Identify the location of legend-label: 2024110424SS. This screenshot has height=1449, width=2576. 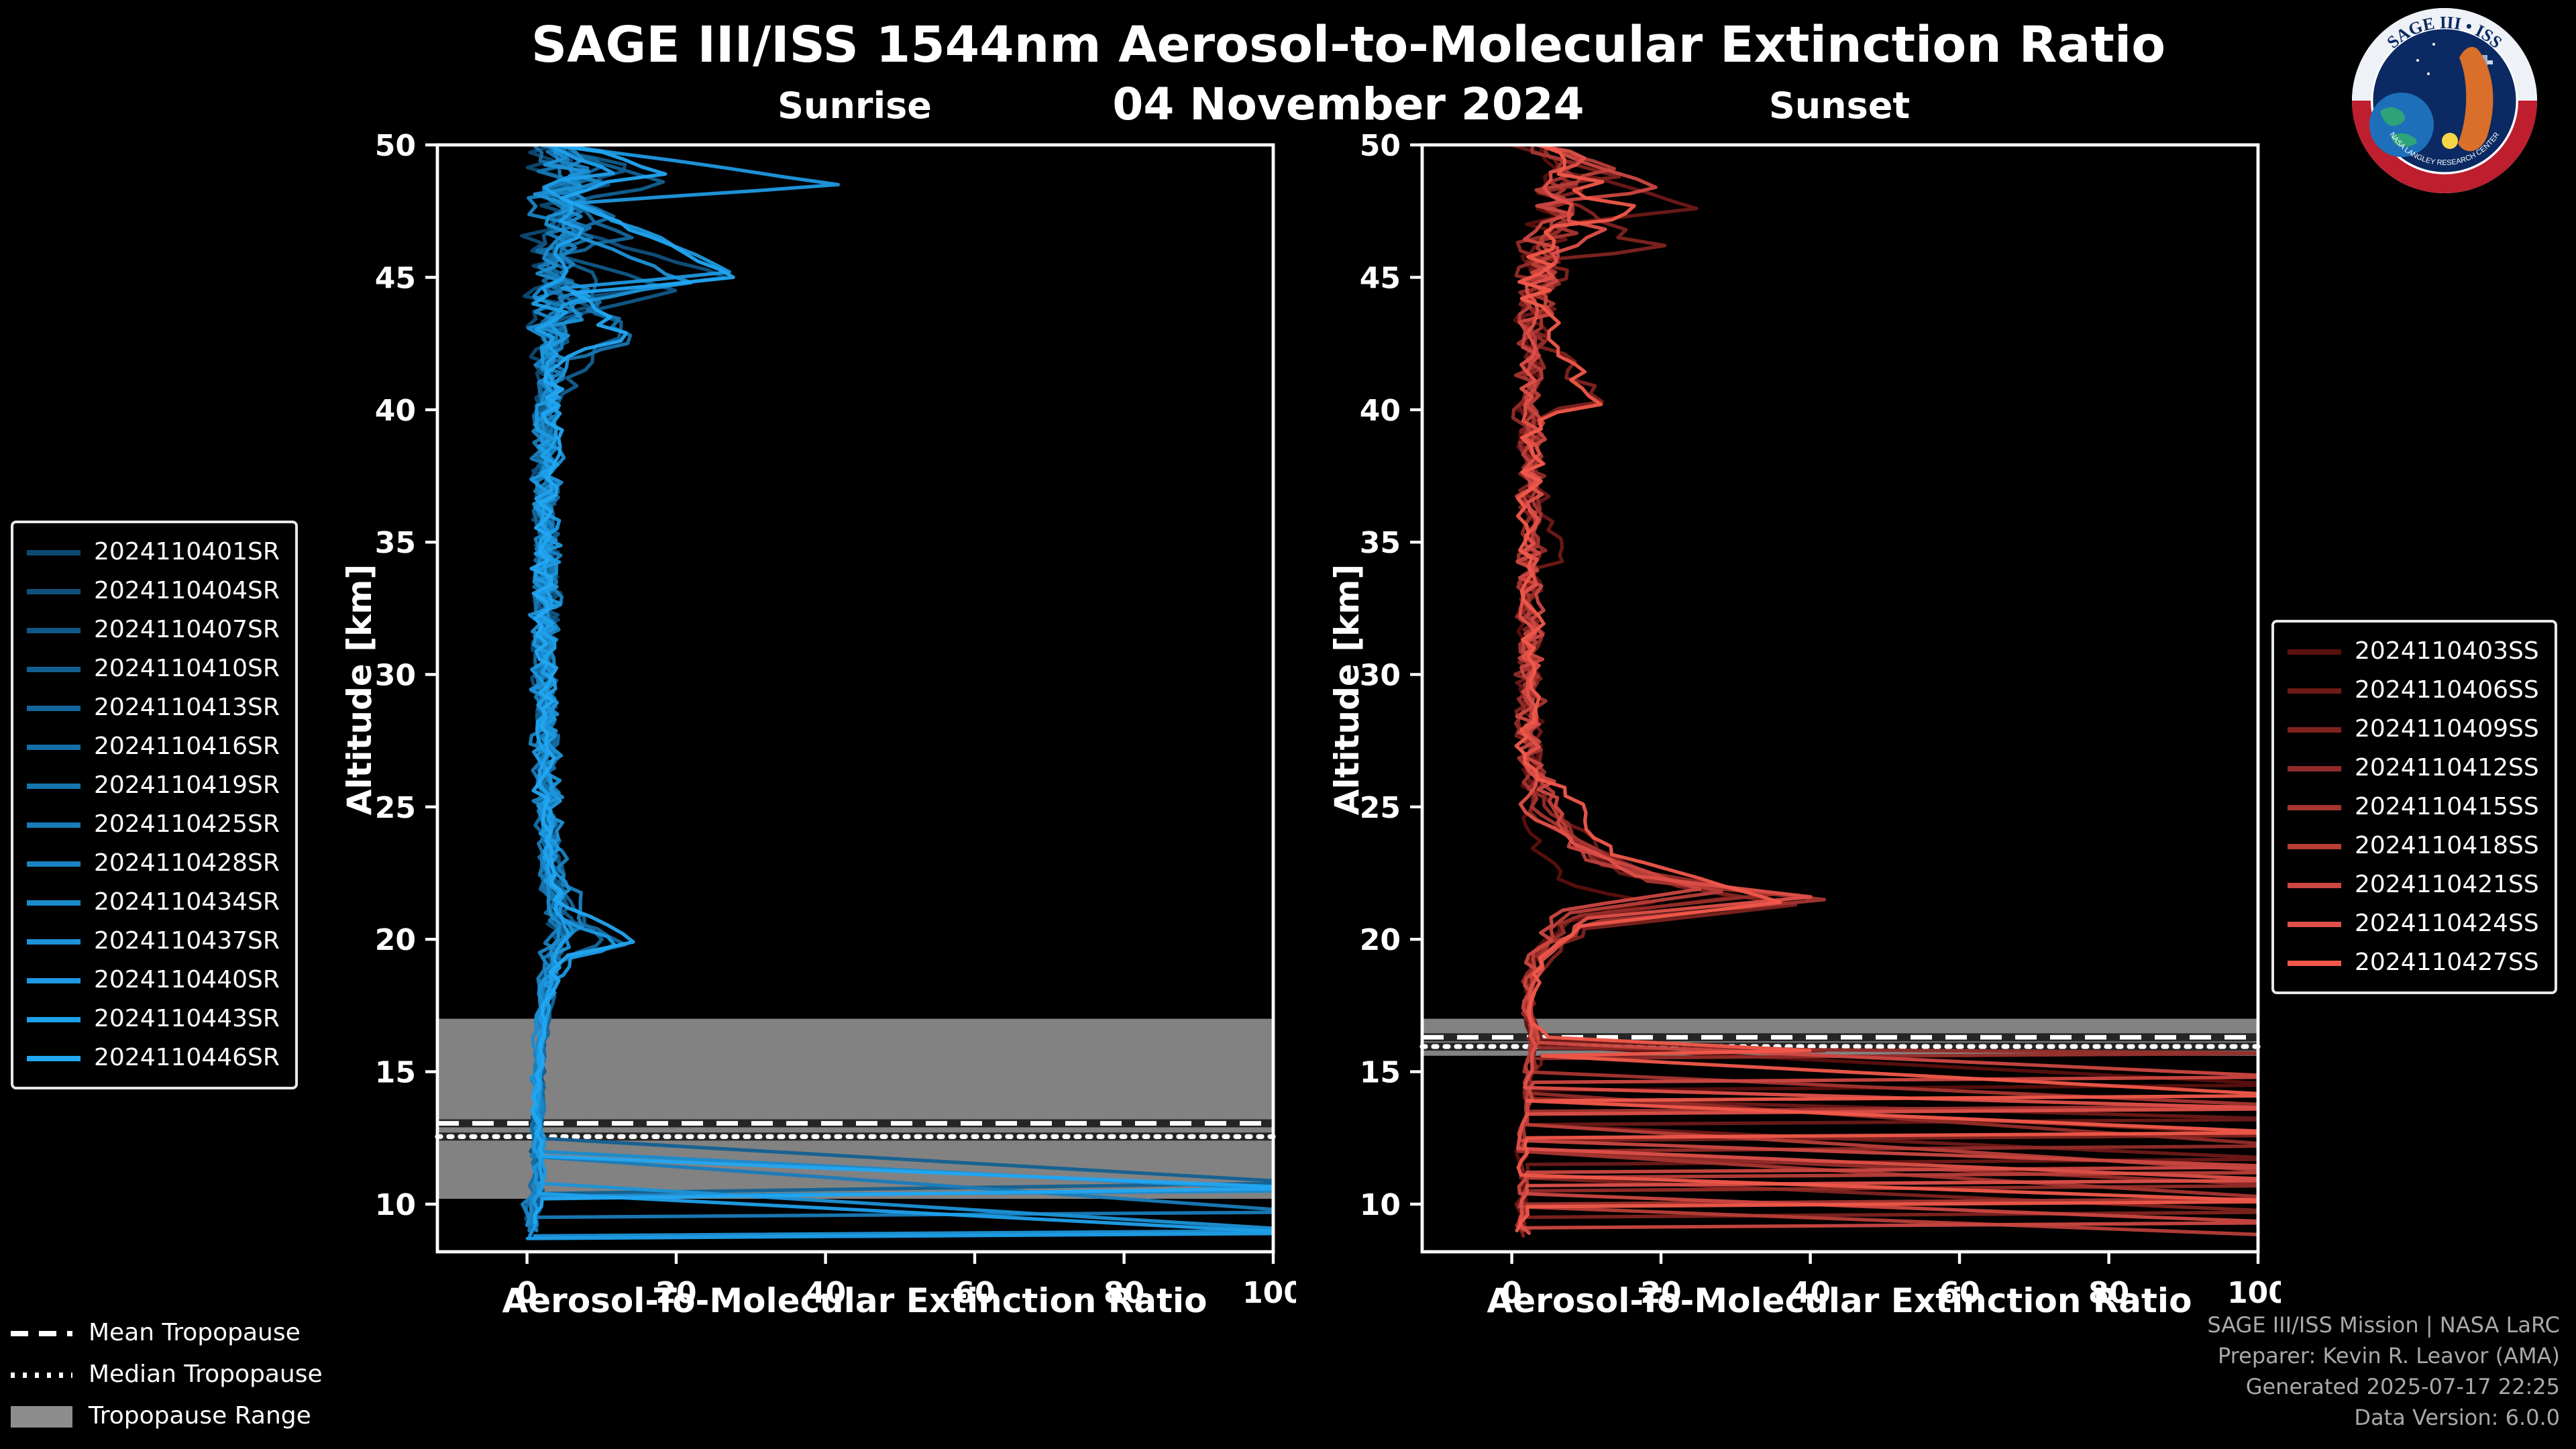
(2447, 924).